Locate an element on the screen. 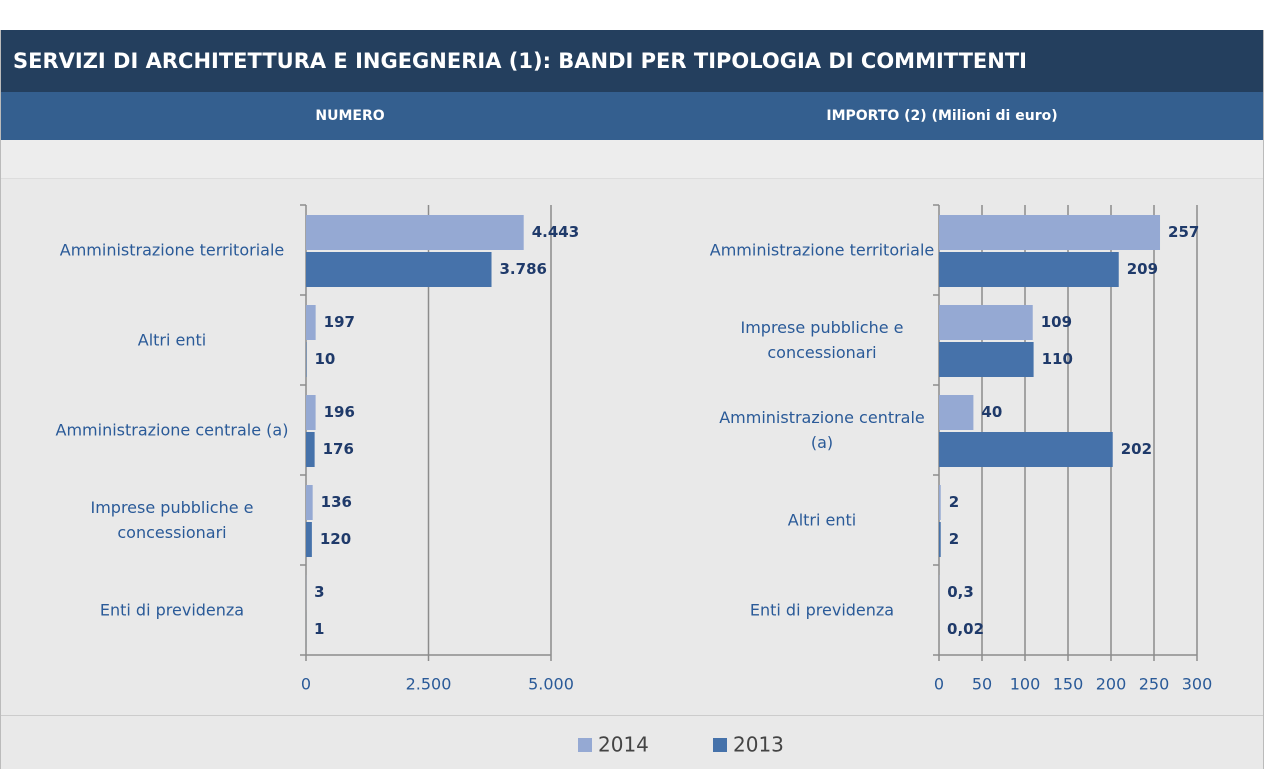 This screenshot has width=1264, height=769. value-label: 257 is located at coordinates (1183, 232).